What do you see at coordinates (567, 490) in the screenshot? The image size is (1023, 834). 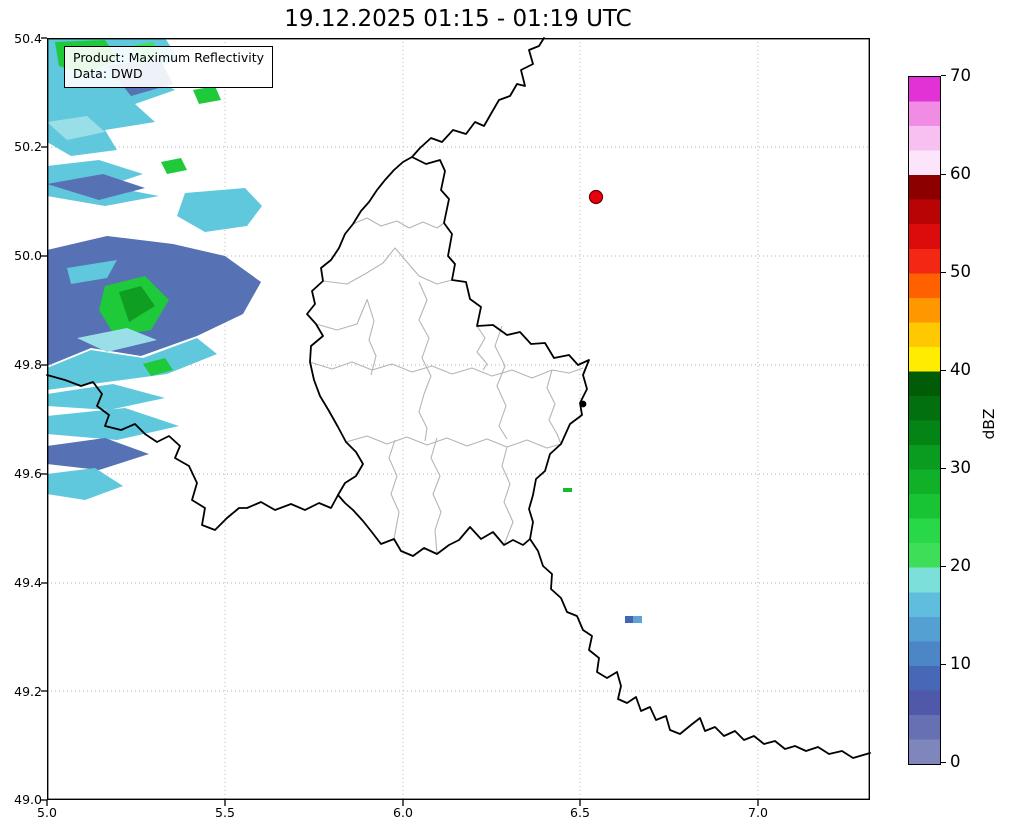 I see `isolated-echo-green` at bounding box center [567, 490].